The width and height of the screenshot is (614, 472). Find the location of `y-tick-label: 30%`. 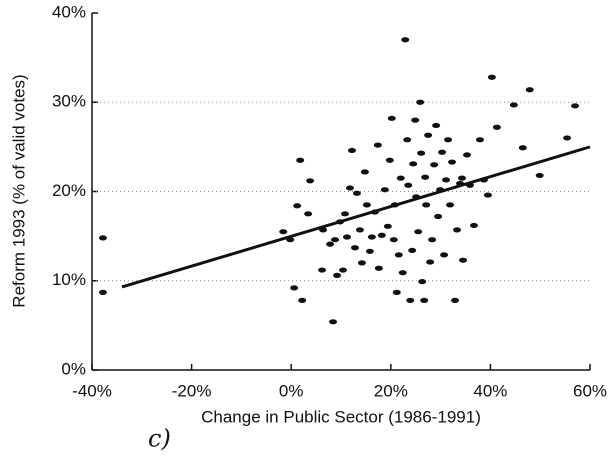

y-tick-label: 30% is located at coordinates (69, 101).